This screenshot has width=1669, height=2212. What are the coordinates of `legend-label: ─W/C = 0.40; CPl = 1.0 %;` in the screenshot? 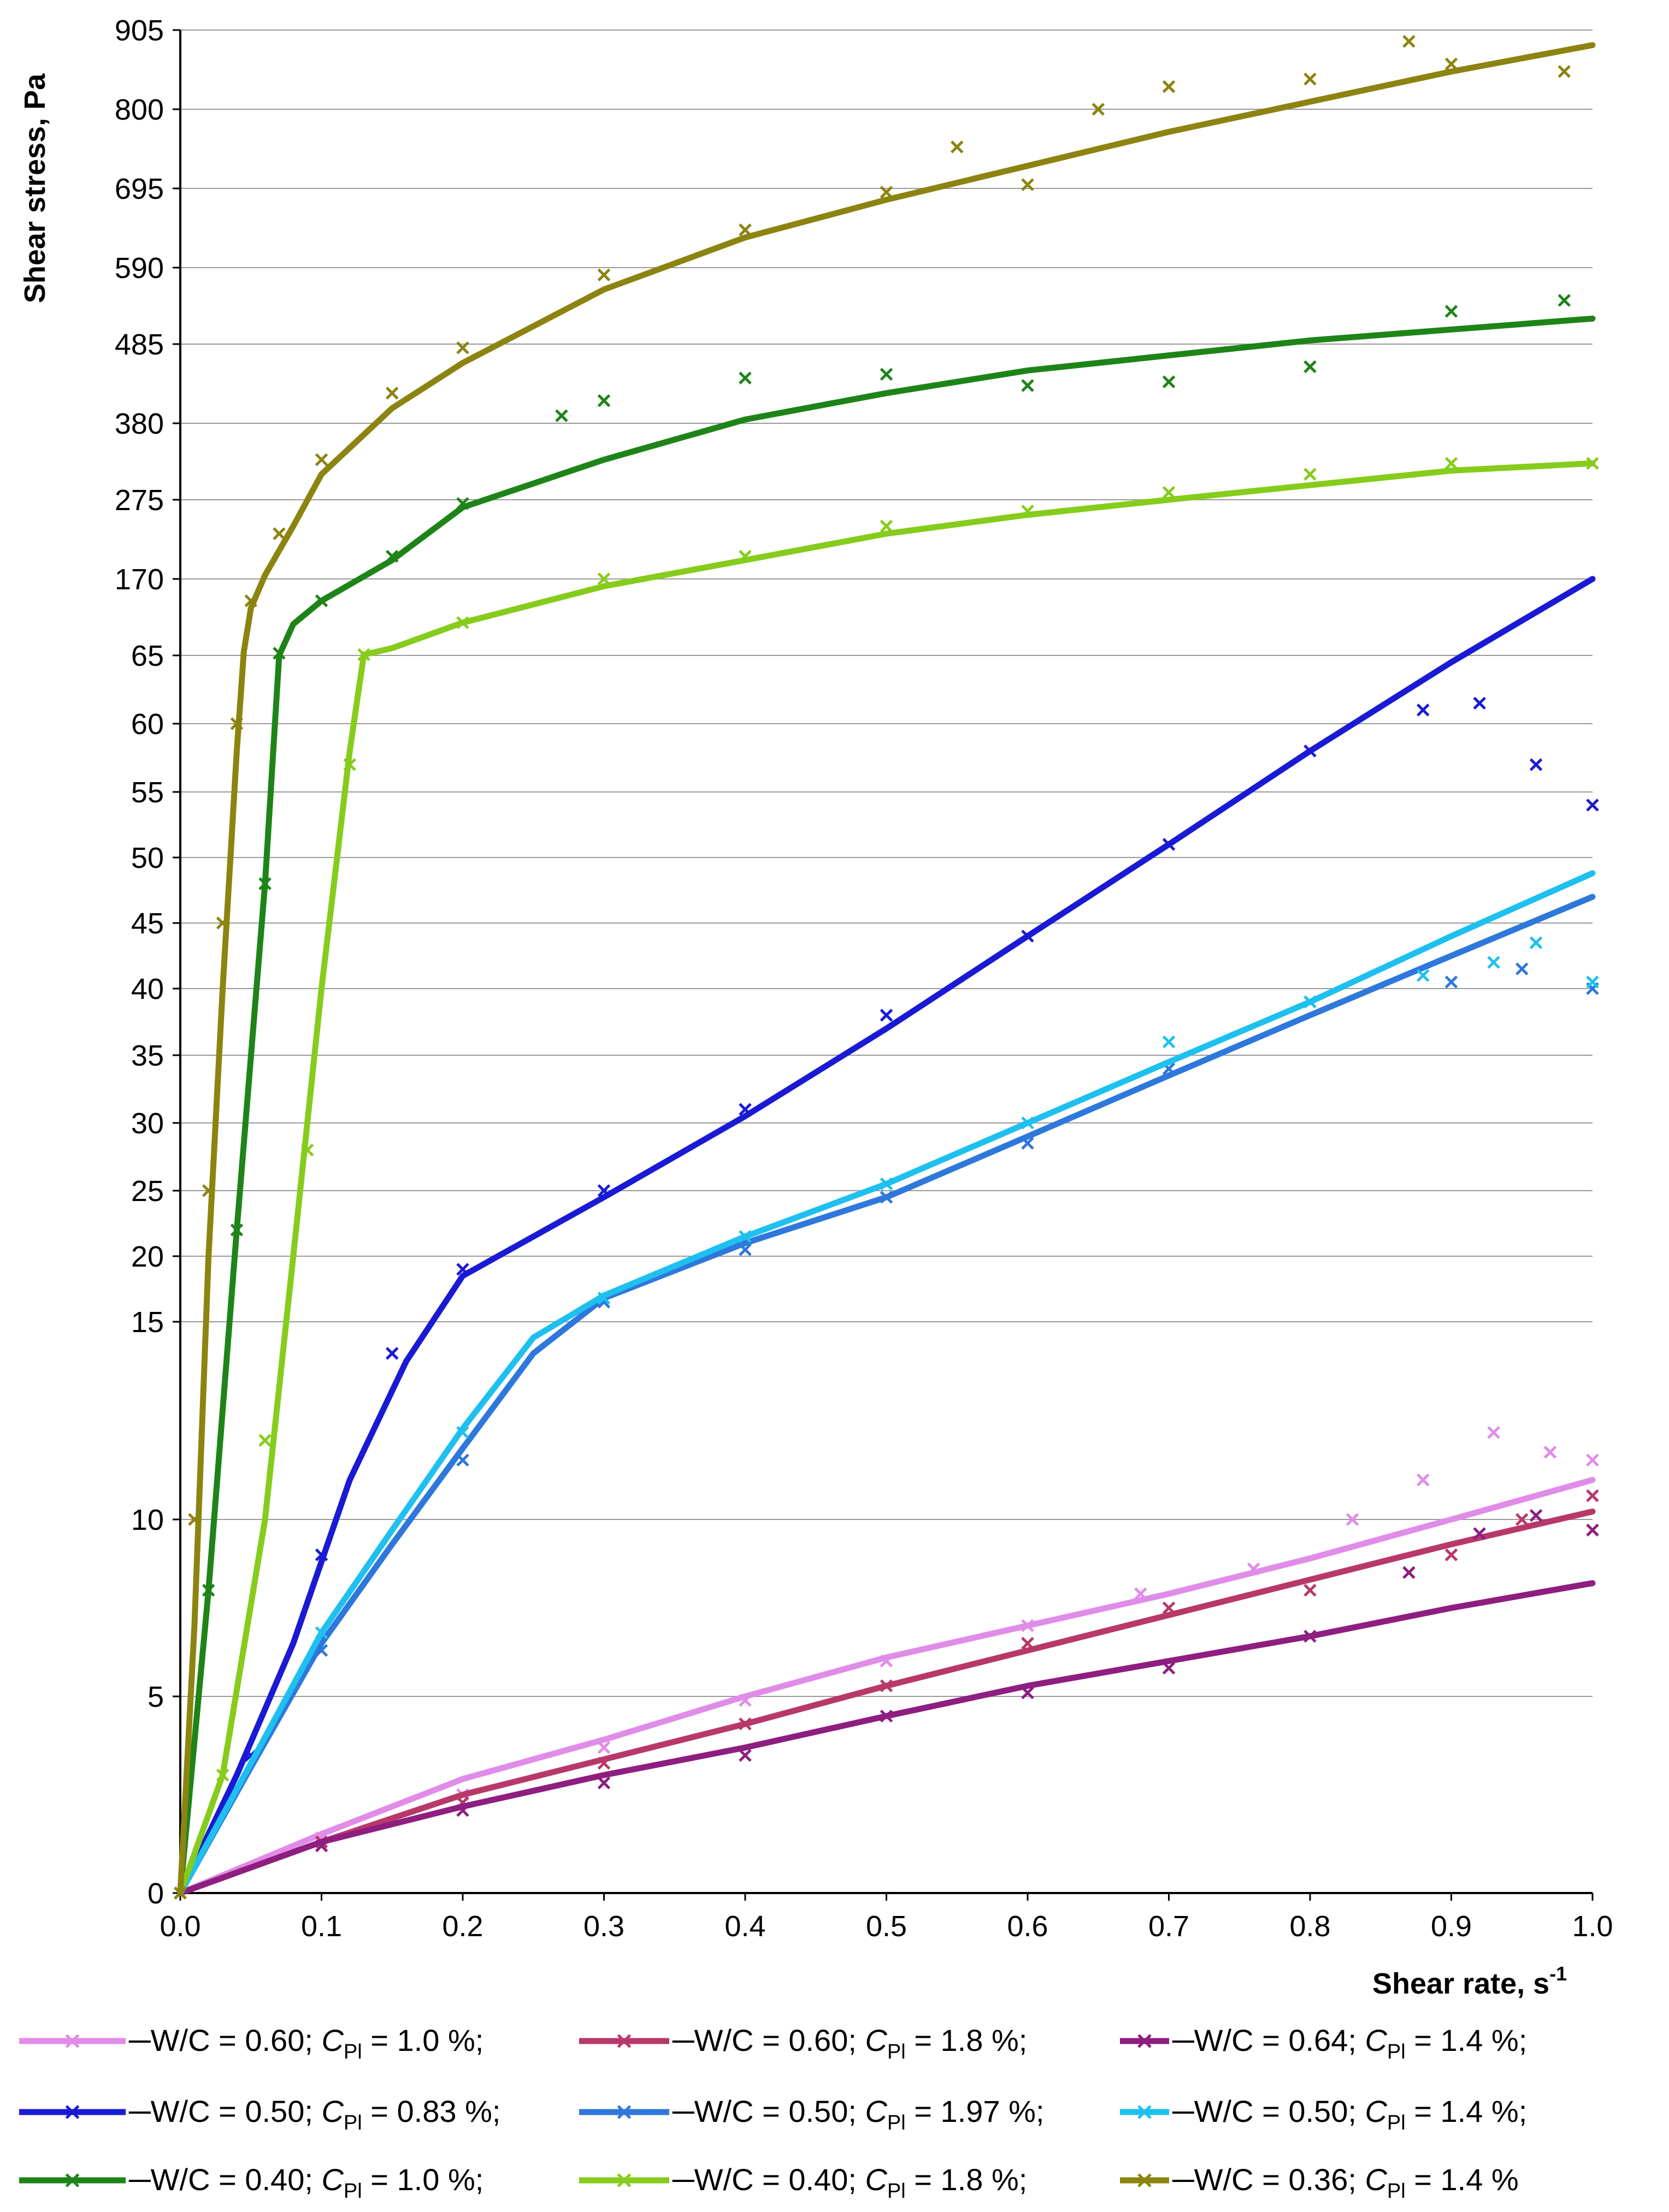 It's located at (305, 2182).